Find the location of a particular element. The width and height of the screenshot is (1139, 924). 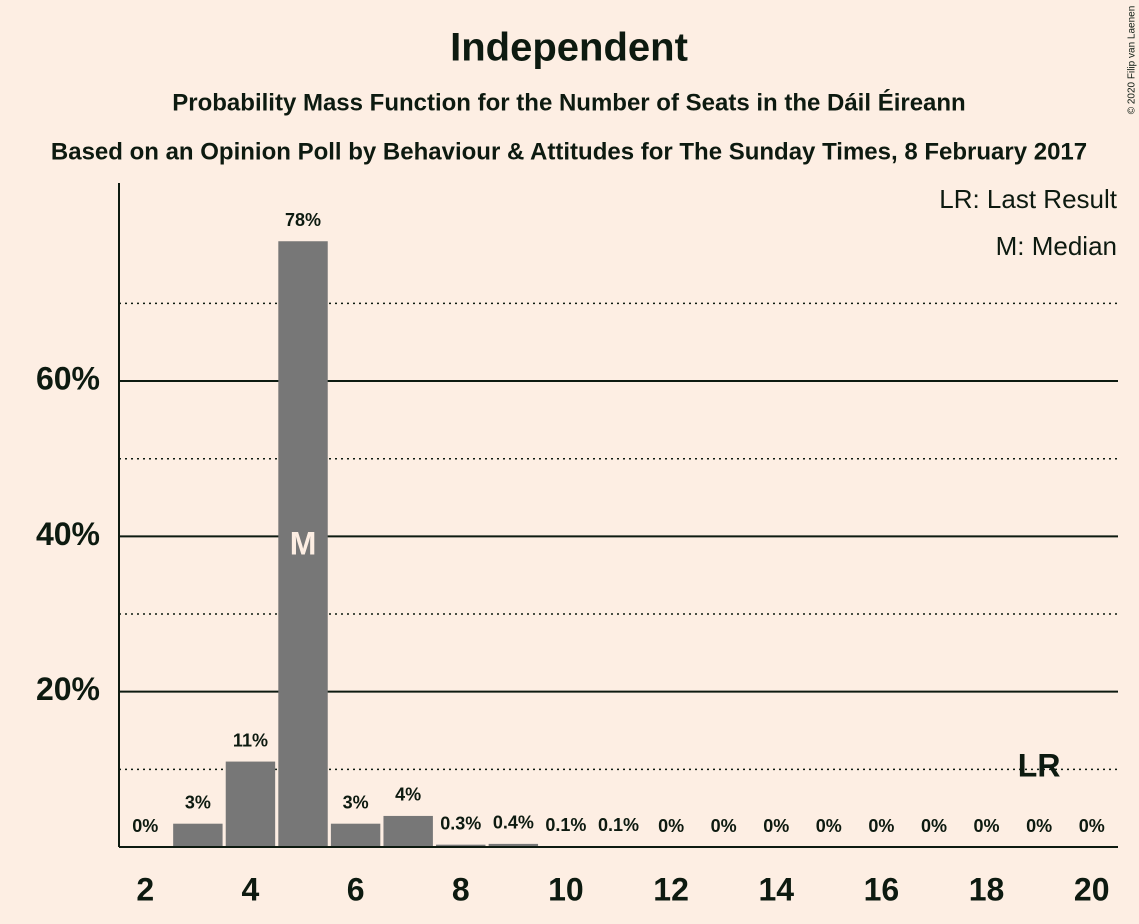

value-label: 78% is located at coordinates (303, 220).